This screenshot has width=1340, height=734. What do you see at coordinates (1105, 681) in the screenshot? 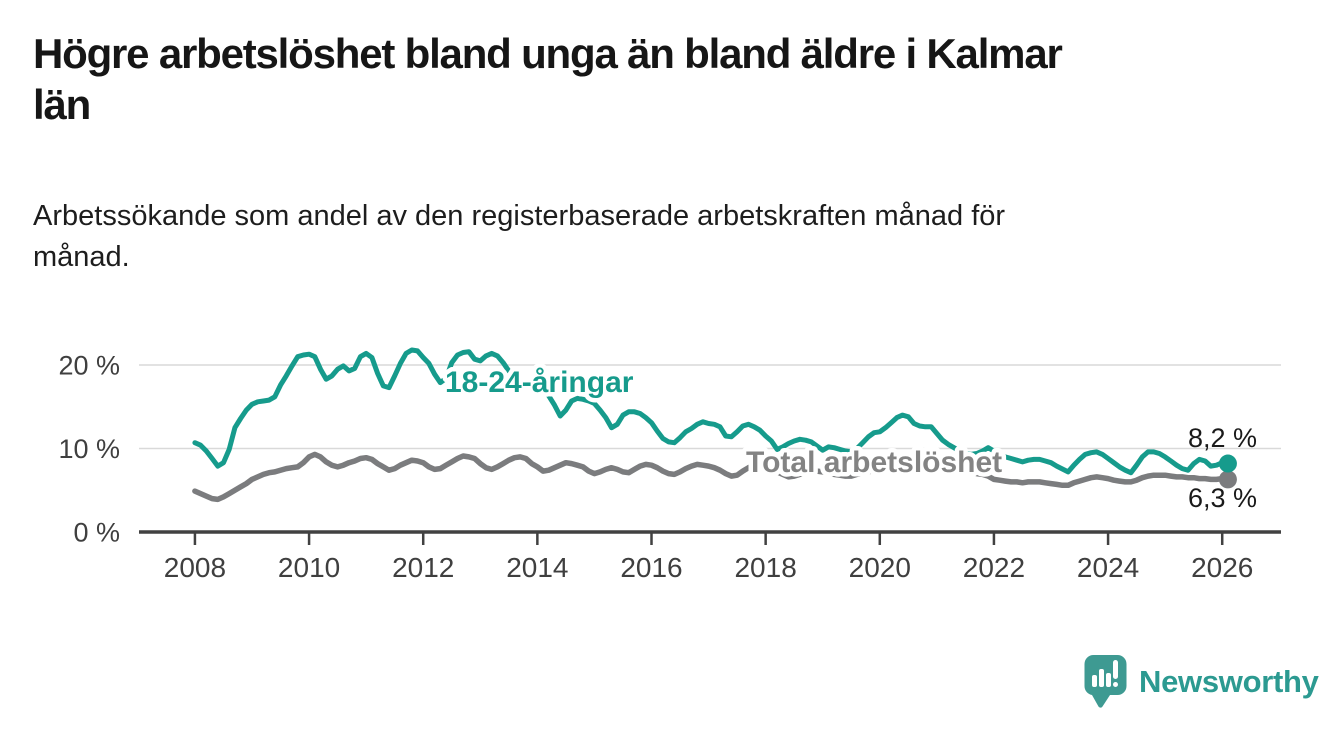
I see `newsworthy-bar-chart-icon` at bounding box center [1105, 681].